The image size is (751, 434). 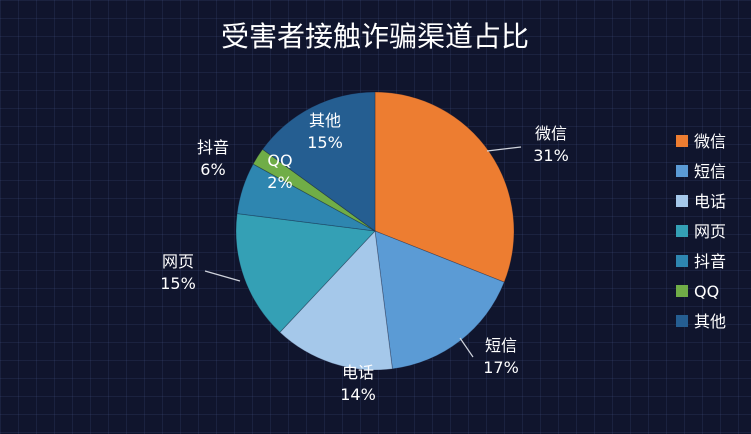 I want to click on slice-name-label: QQ, so click(x=279, y=160).